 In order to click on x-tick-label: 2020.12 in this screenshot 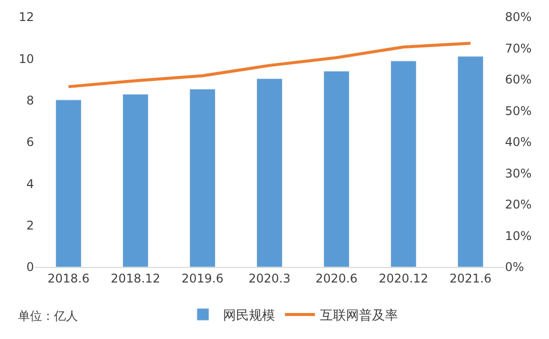, I will do `click(403, 278)`.